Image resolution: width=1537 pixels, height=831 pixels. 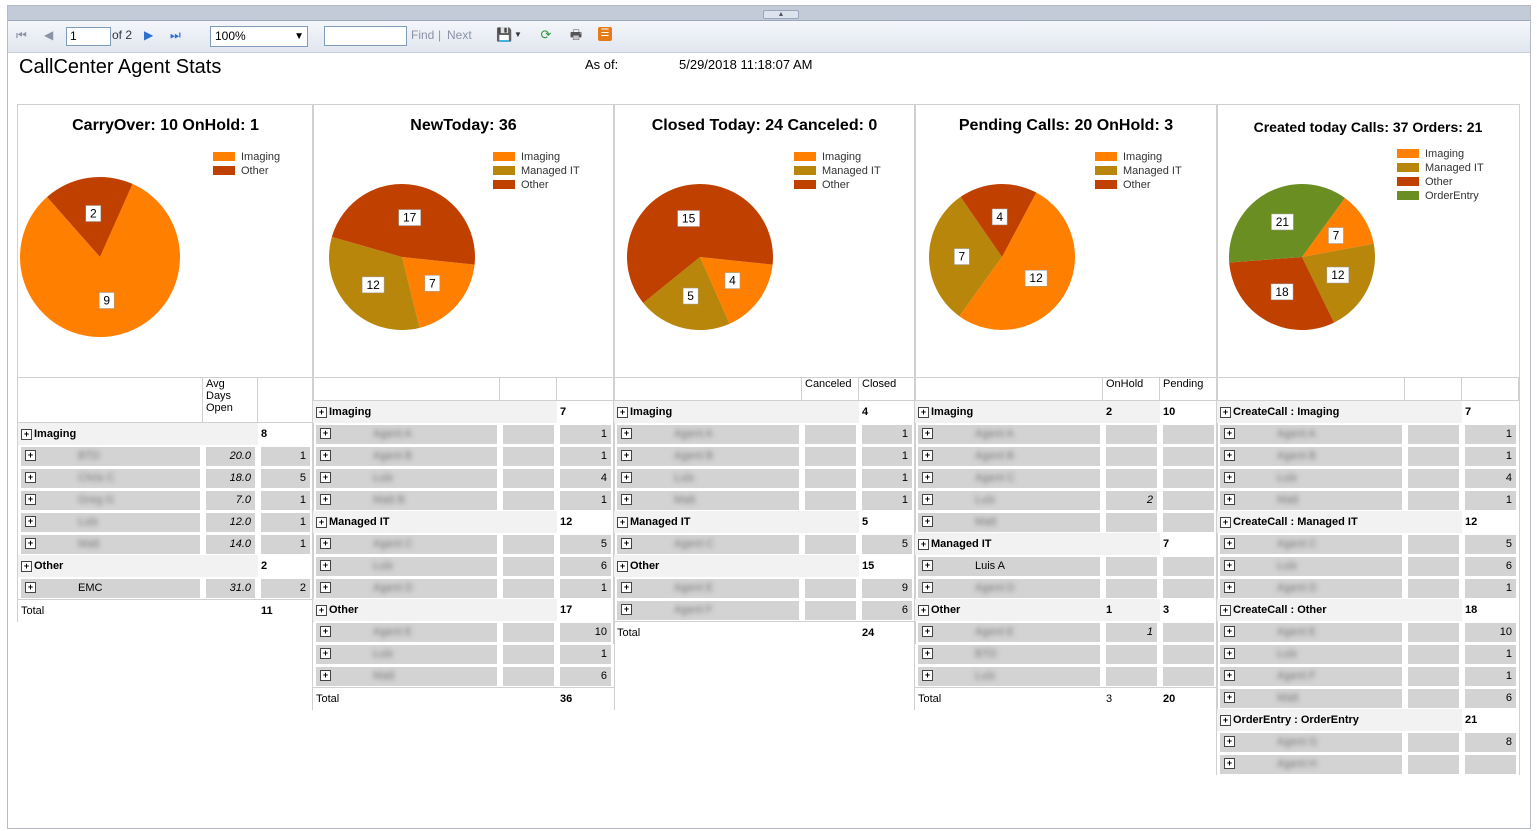 I want to click on find-input, so click(x=365, y=36).